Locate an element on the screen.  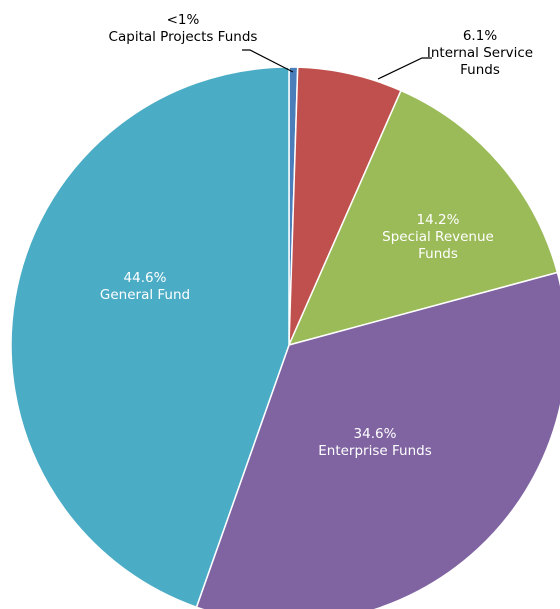
slice-label: 14.2%Special Revenue Funds is located at coordinates (438, 237).